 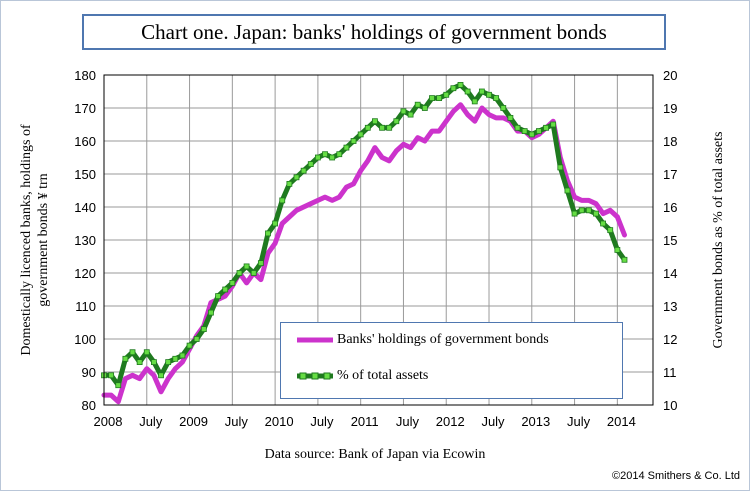 What do you see at coordinates (85, 75) in the screenshot?
I see `left-tick-label: 180` at bounding box center [85, 75].